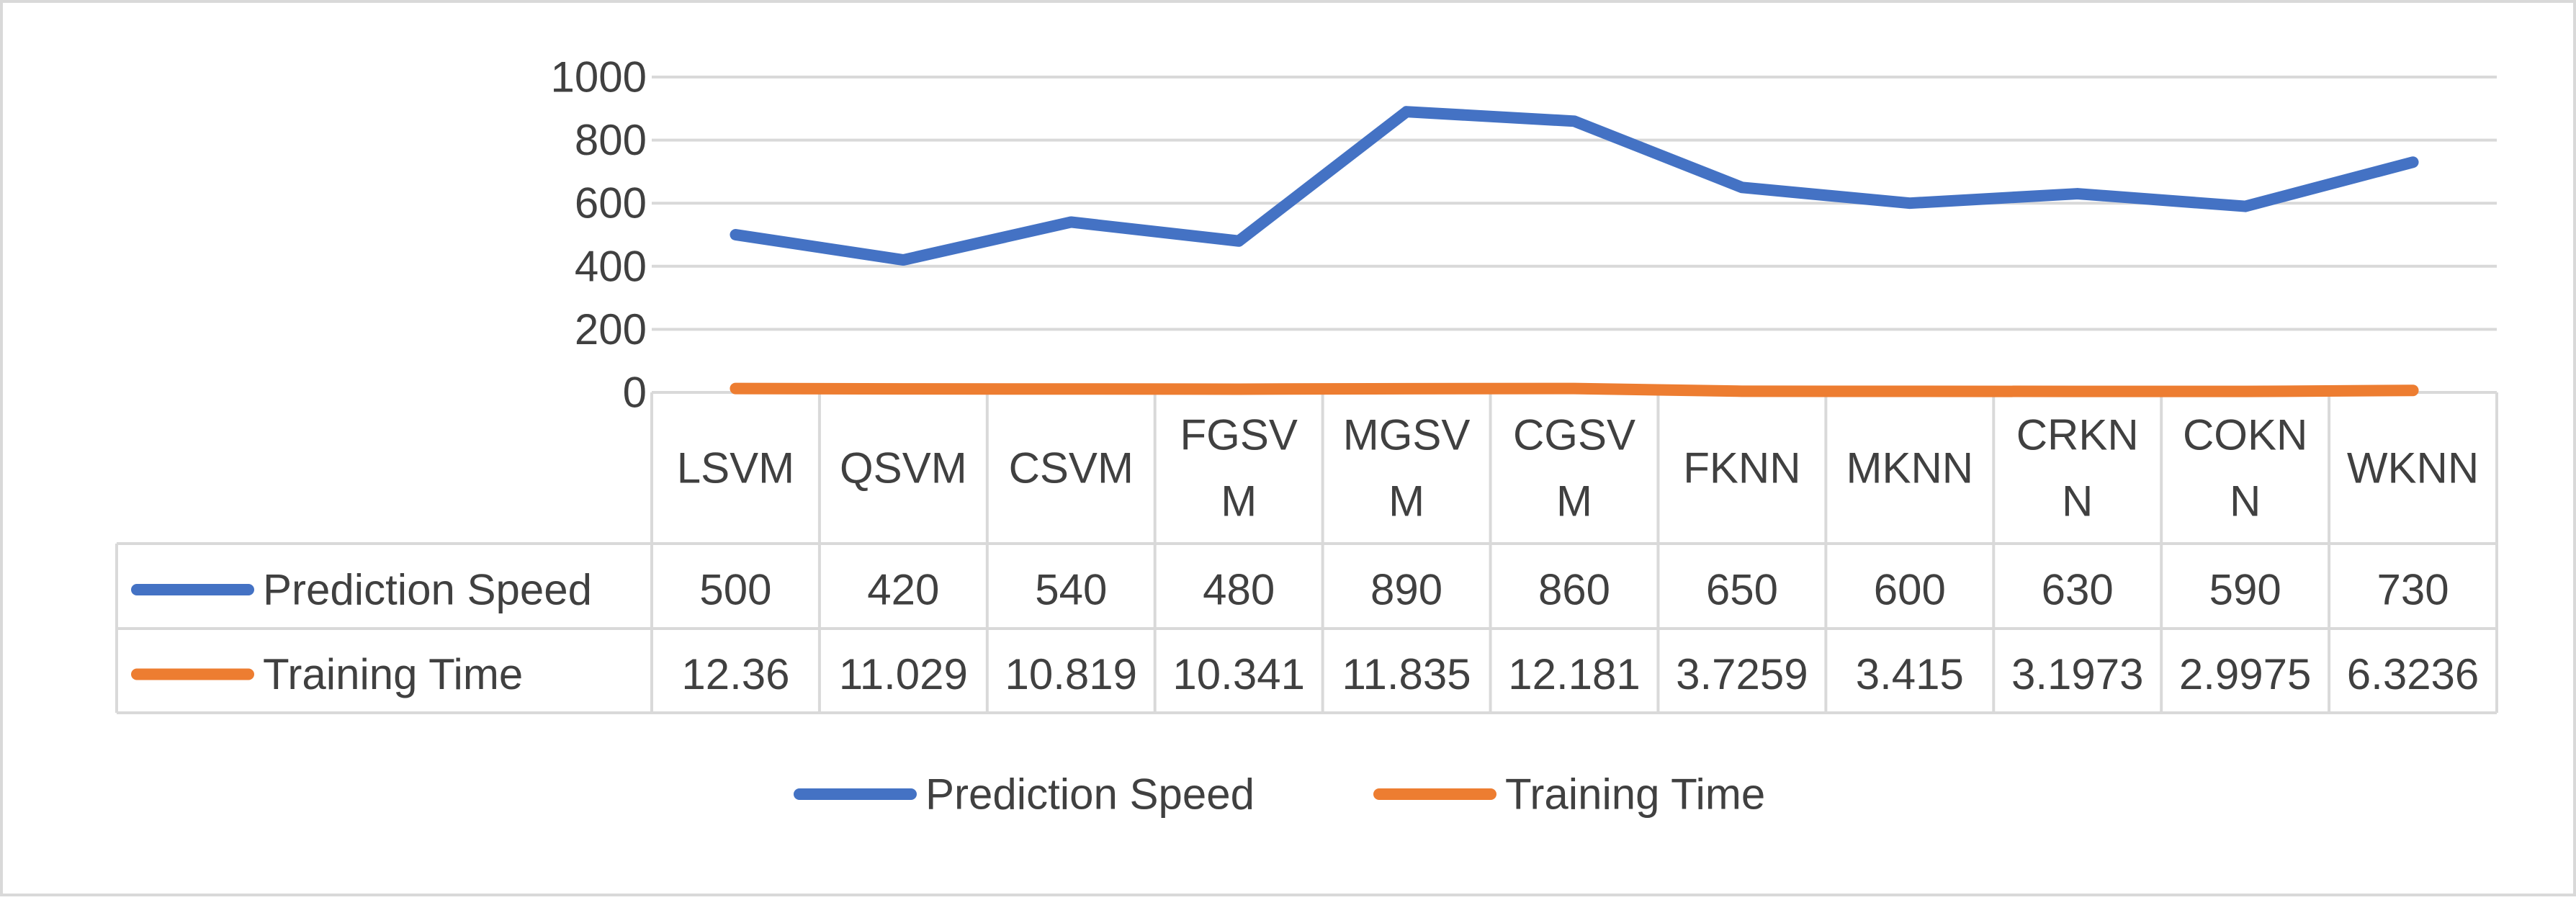 The width and height of the screenshot is (2576, 900). What do you see at coordinates (2245, 590) in the screenshot?
I see `table-cell-value: 590` at bounding box center [2245, 590].